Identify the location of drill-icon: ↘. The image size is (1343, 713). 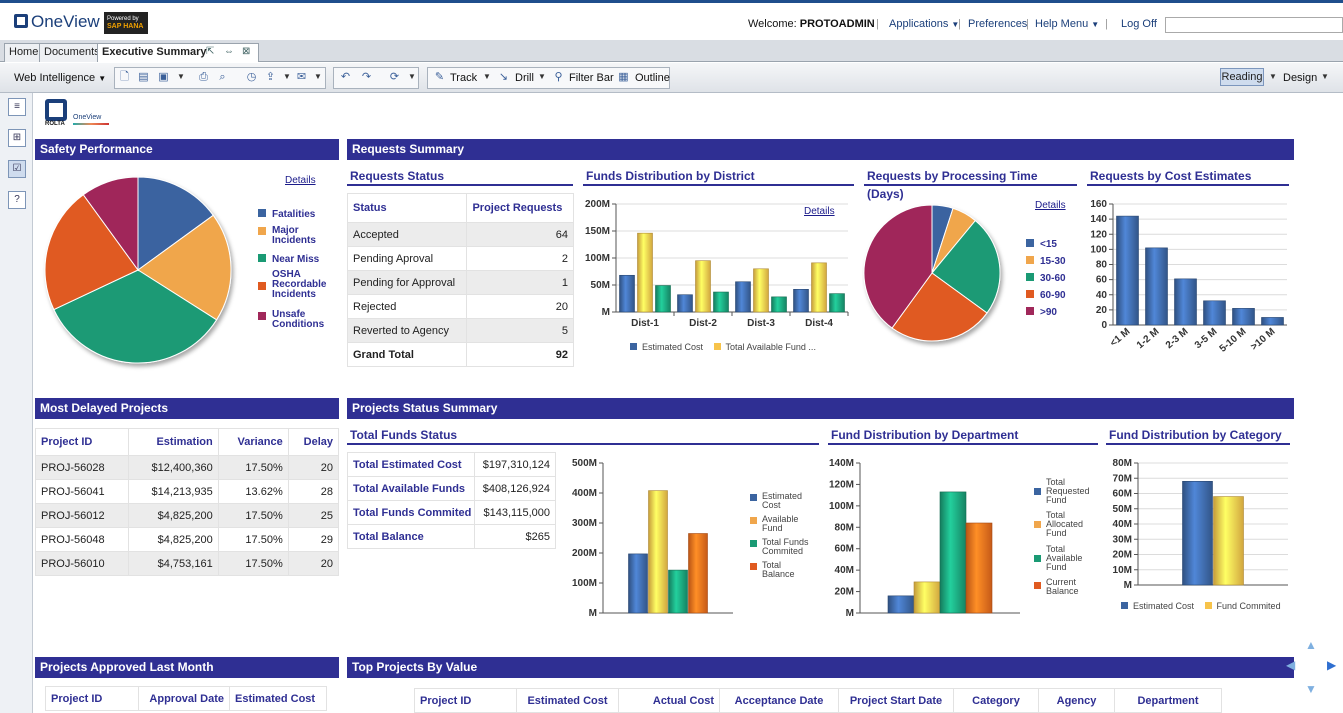
(503, 77).